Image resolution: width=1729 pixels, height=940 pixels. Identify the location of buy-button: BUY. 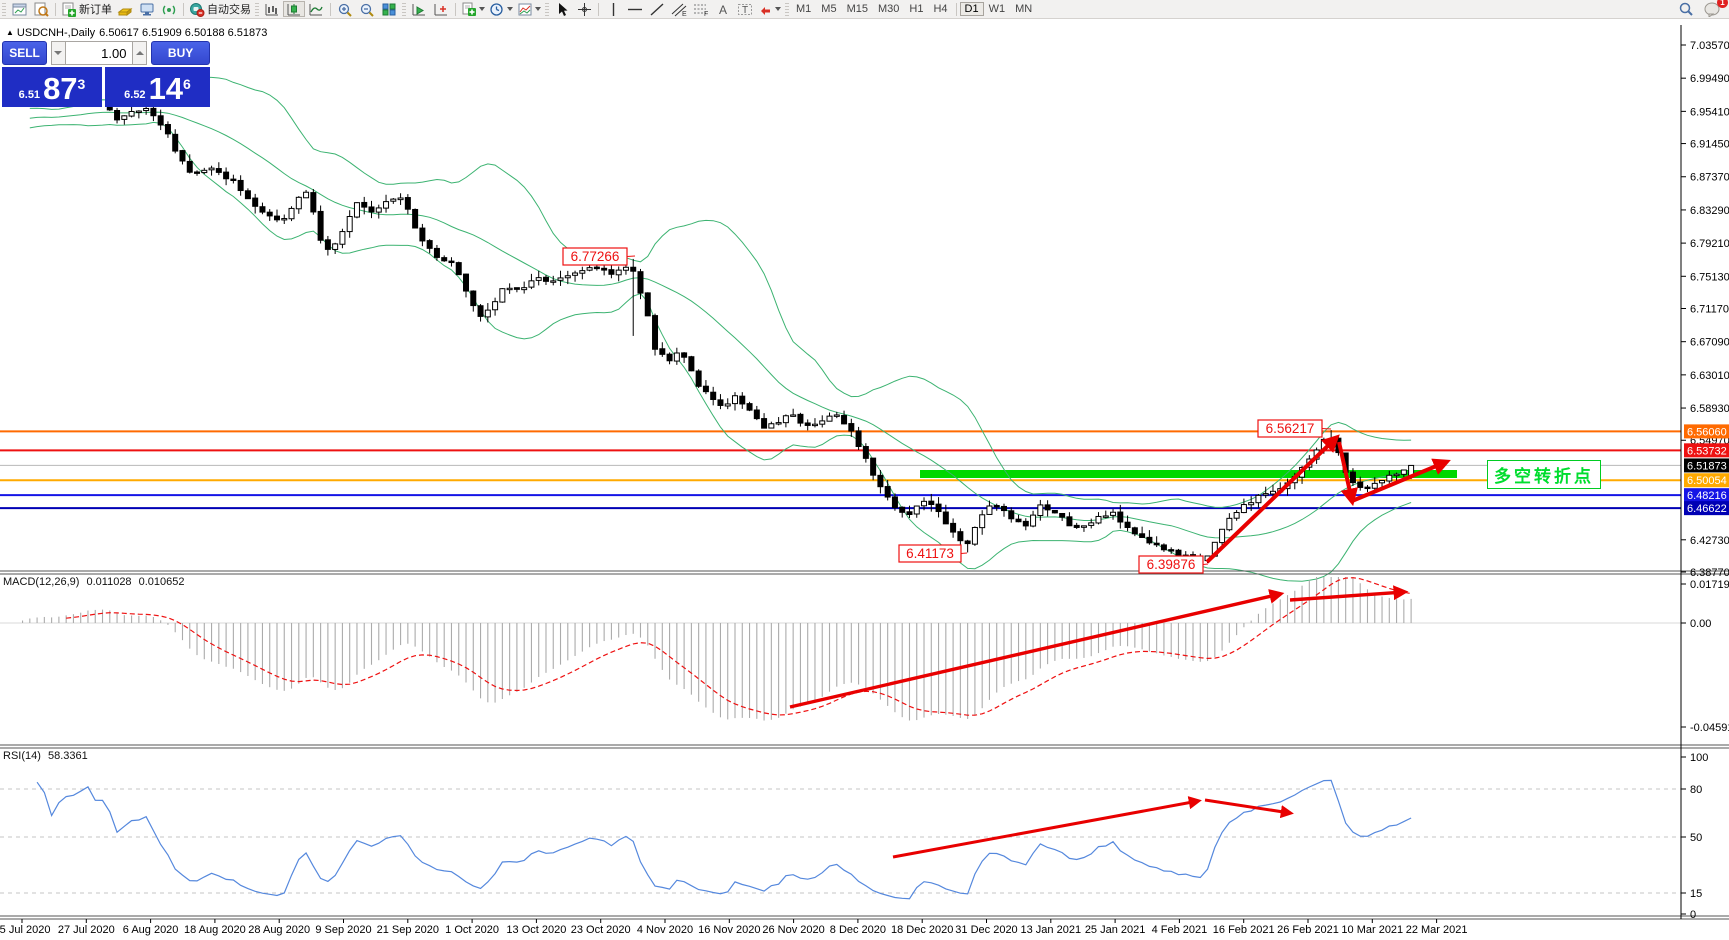
(180, 53).